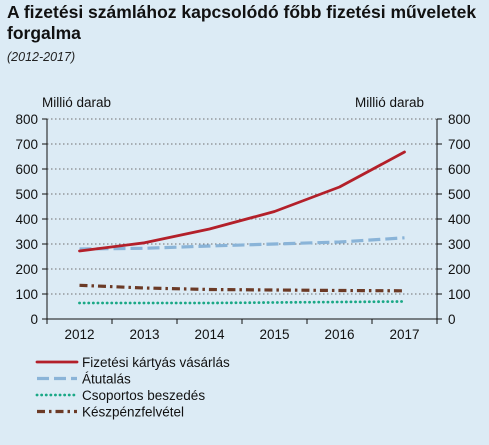  Describe the element at coordinates (459, 219) in the screenshot. I see `y-tick-label-right: 400` at that location.